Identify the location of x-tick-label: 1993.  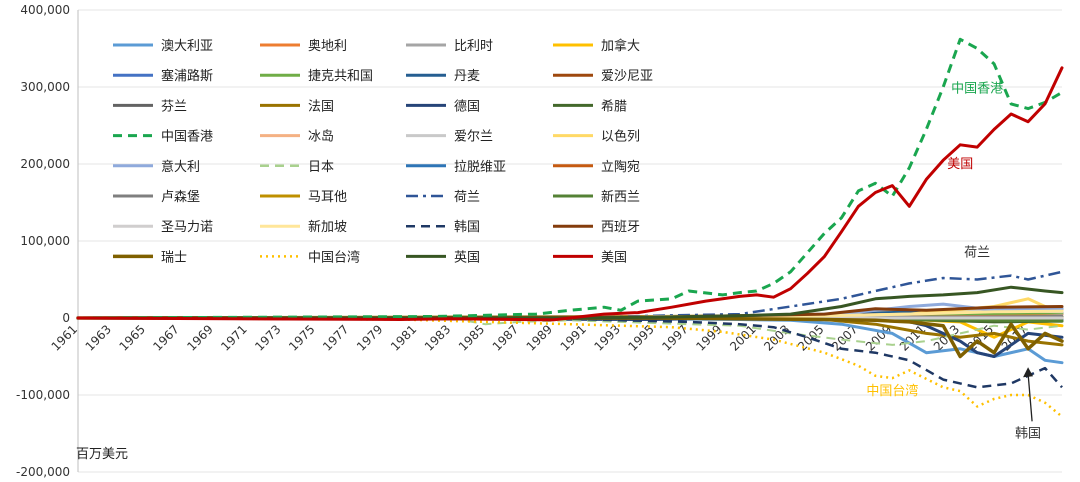
(607, 337).